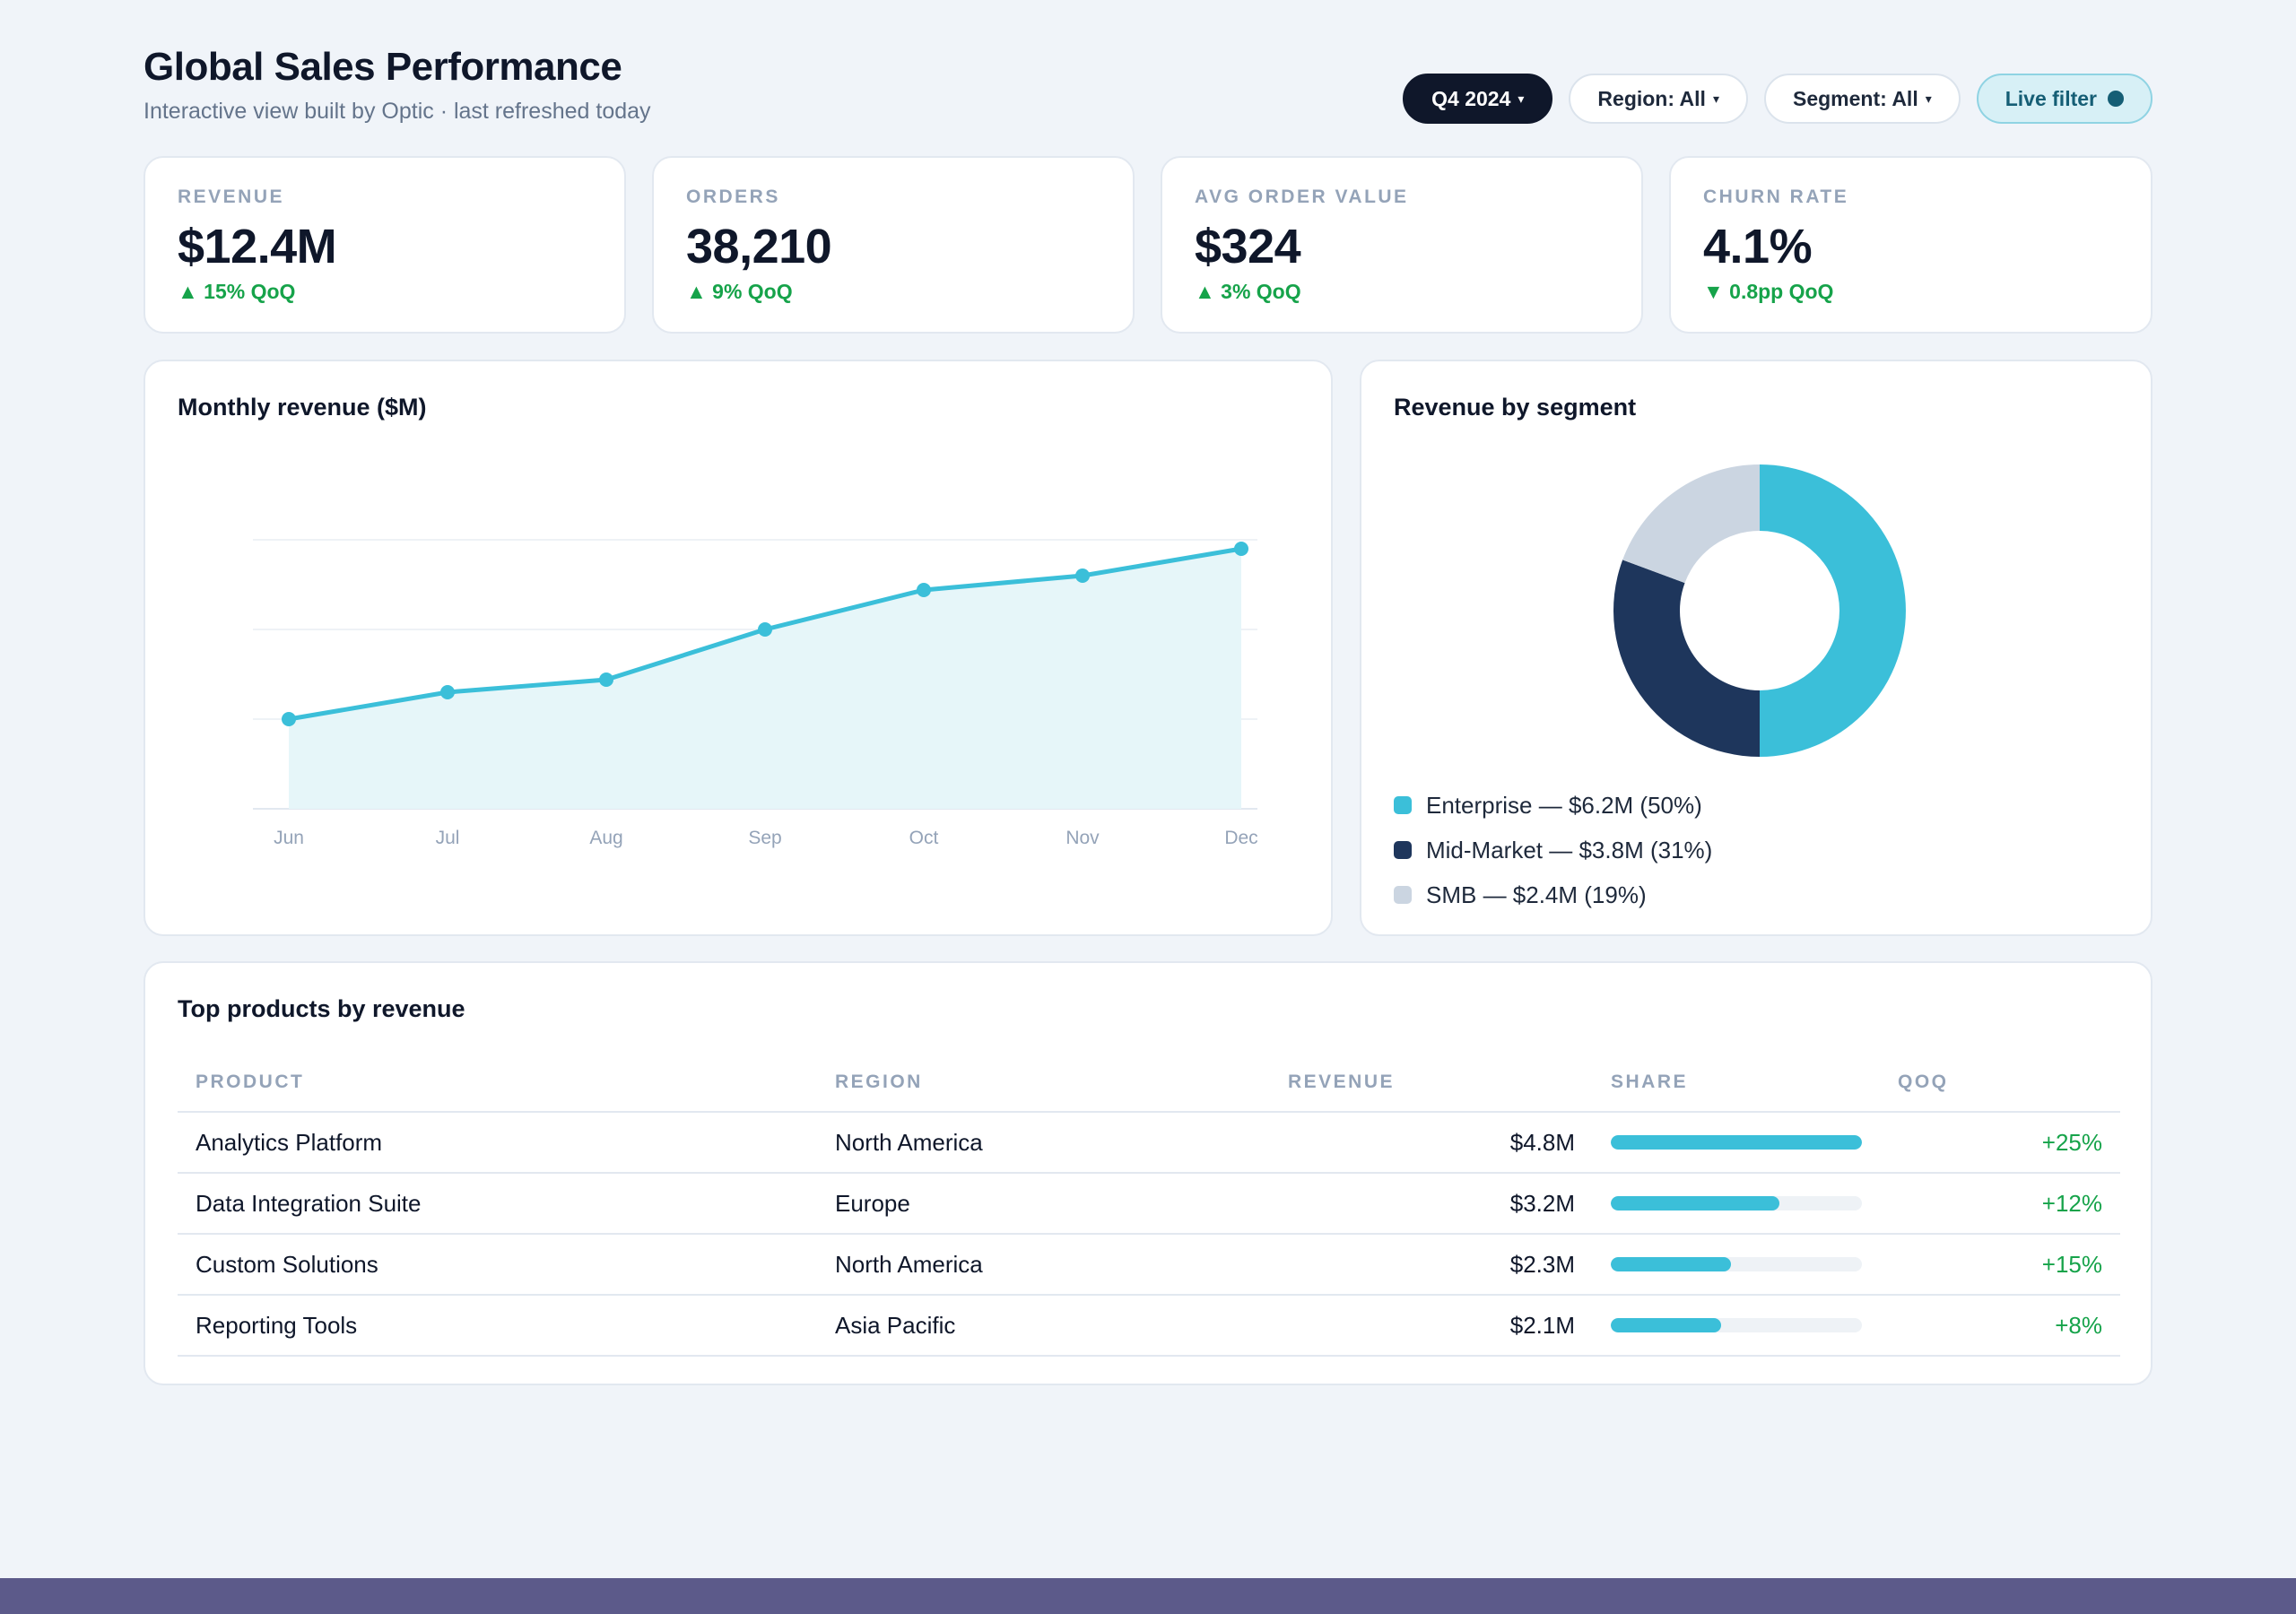 The height and width of the screenshot is (1614, 2296). Describe the element at coordinates (497, 1204) in the screenshot. I see `product-name: Data Integration Suite` at that location.